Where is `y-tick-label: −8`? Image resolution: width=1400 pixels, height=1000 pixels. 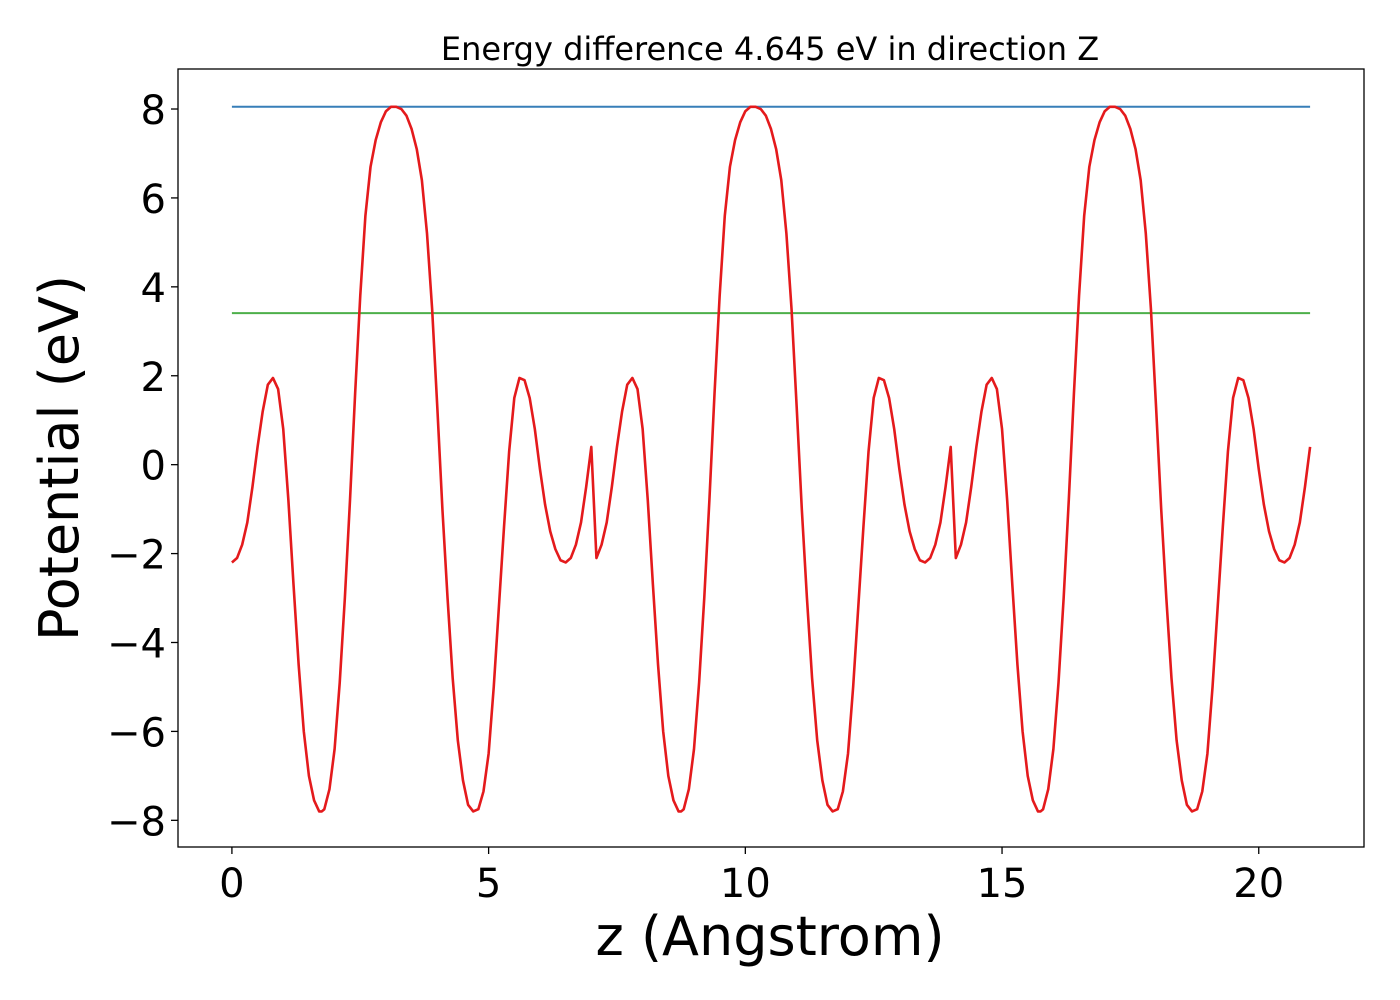
y-tick-label: −8 is located at coordinates (136, 822).